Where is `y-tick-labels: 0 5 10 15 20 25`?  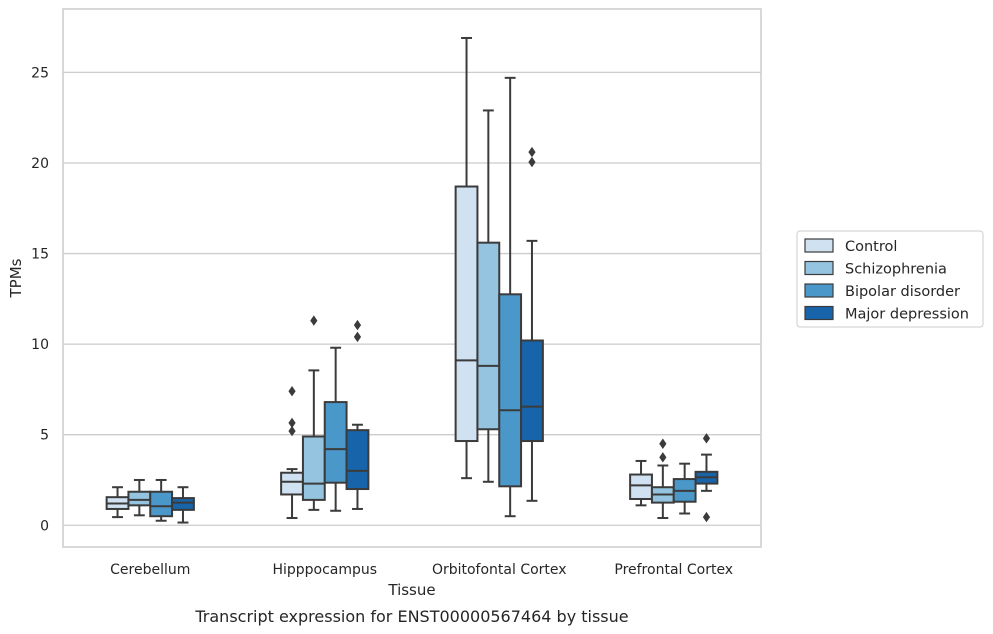 y-tick-labels: 0 5 10 15 20 25 is located at coordinates (40, 299).